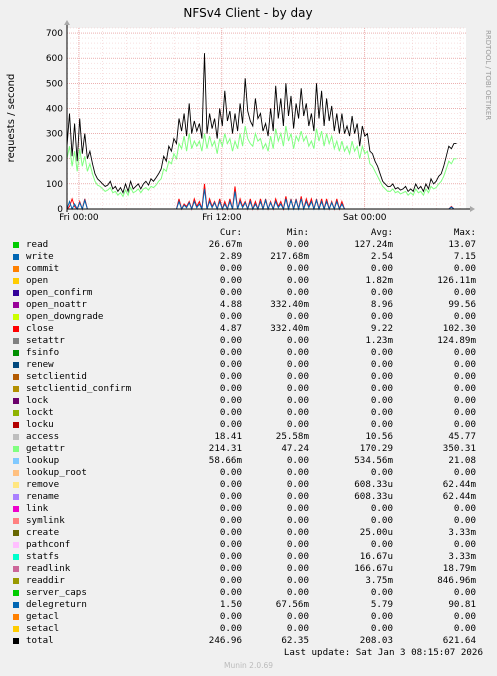 The height and width of the screenshot is (676, 497). Describe the element at coordinates (376, 448) in the screenshot. I see `legend-avg: 170.29` at that location.